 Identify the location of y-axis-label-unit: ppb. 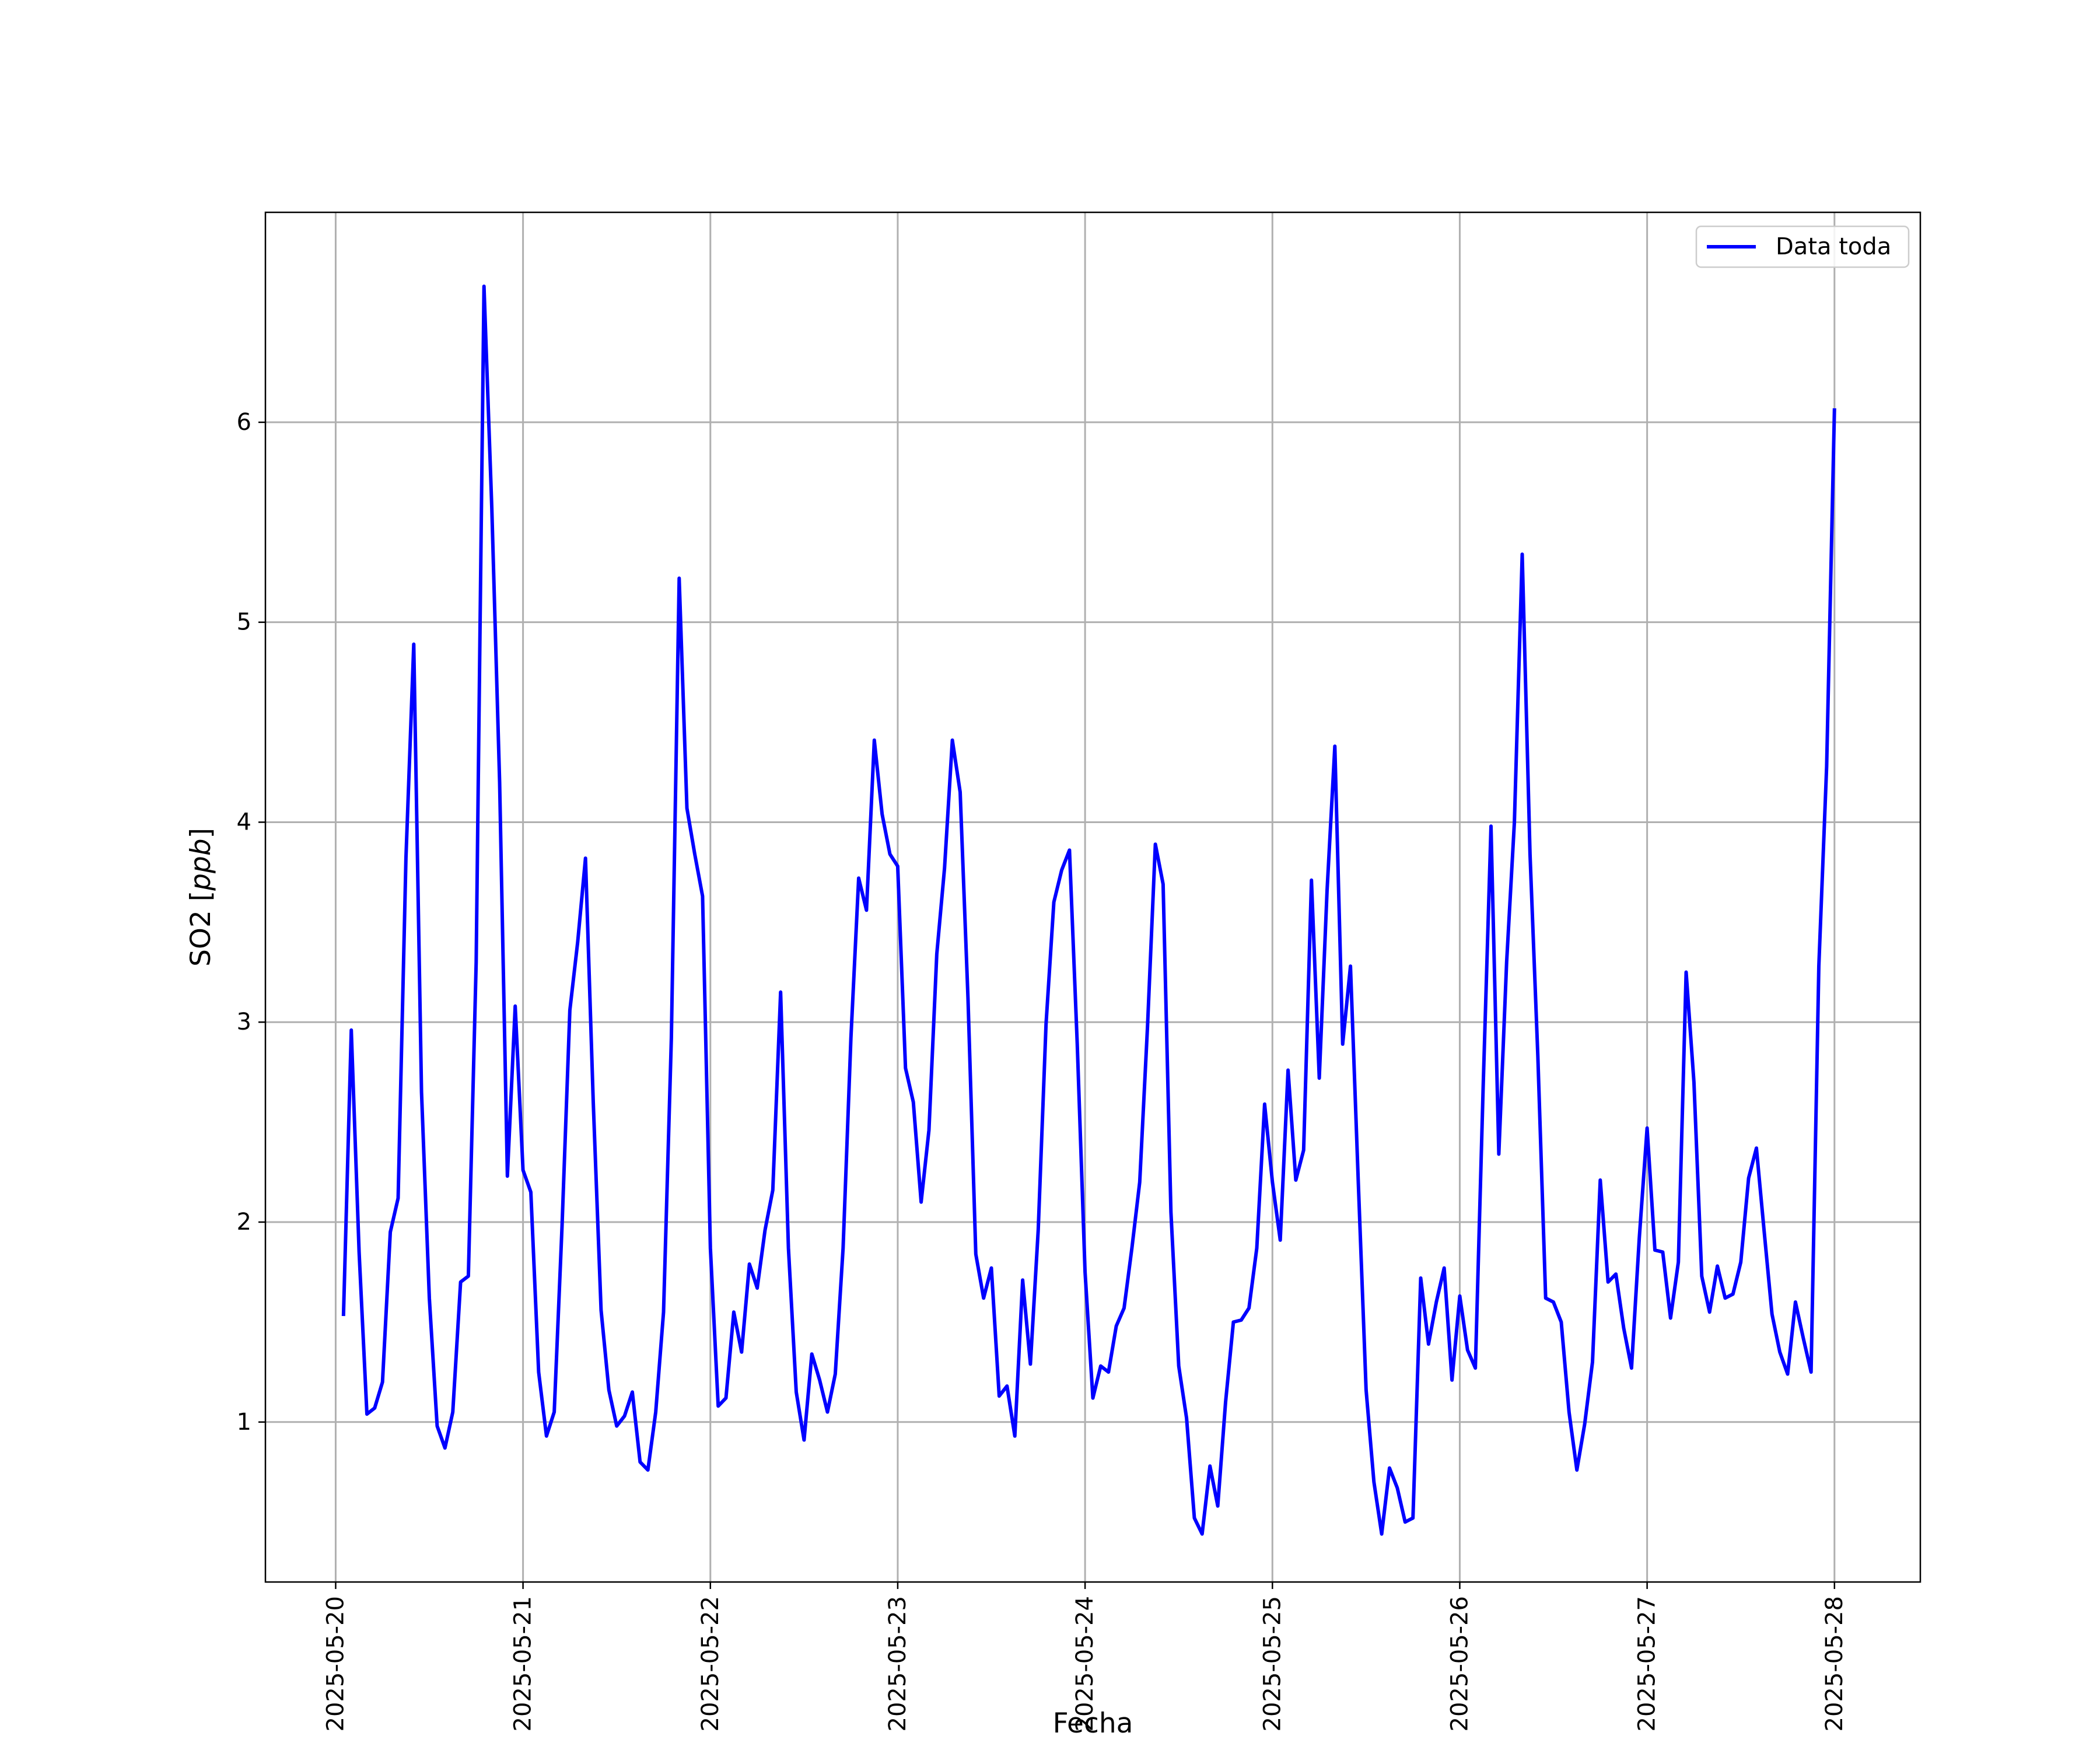
(201, 864).